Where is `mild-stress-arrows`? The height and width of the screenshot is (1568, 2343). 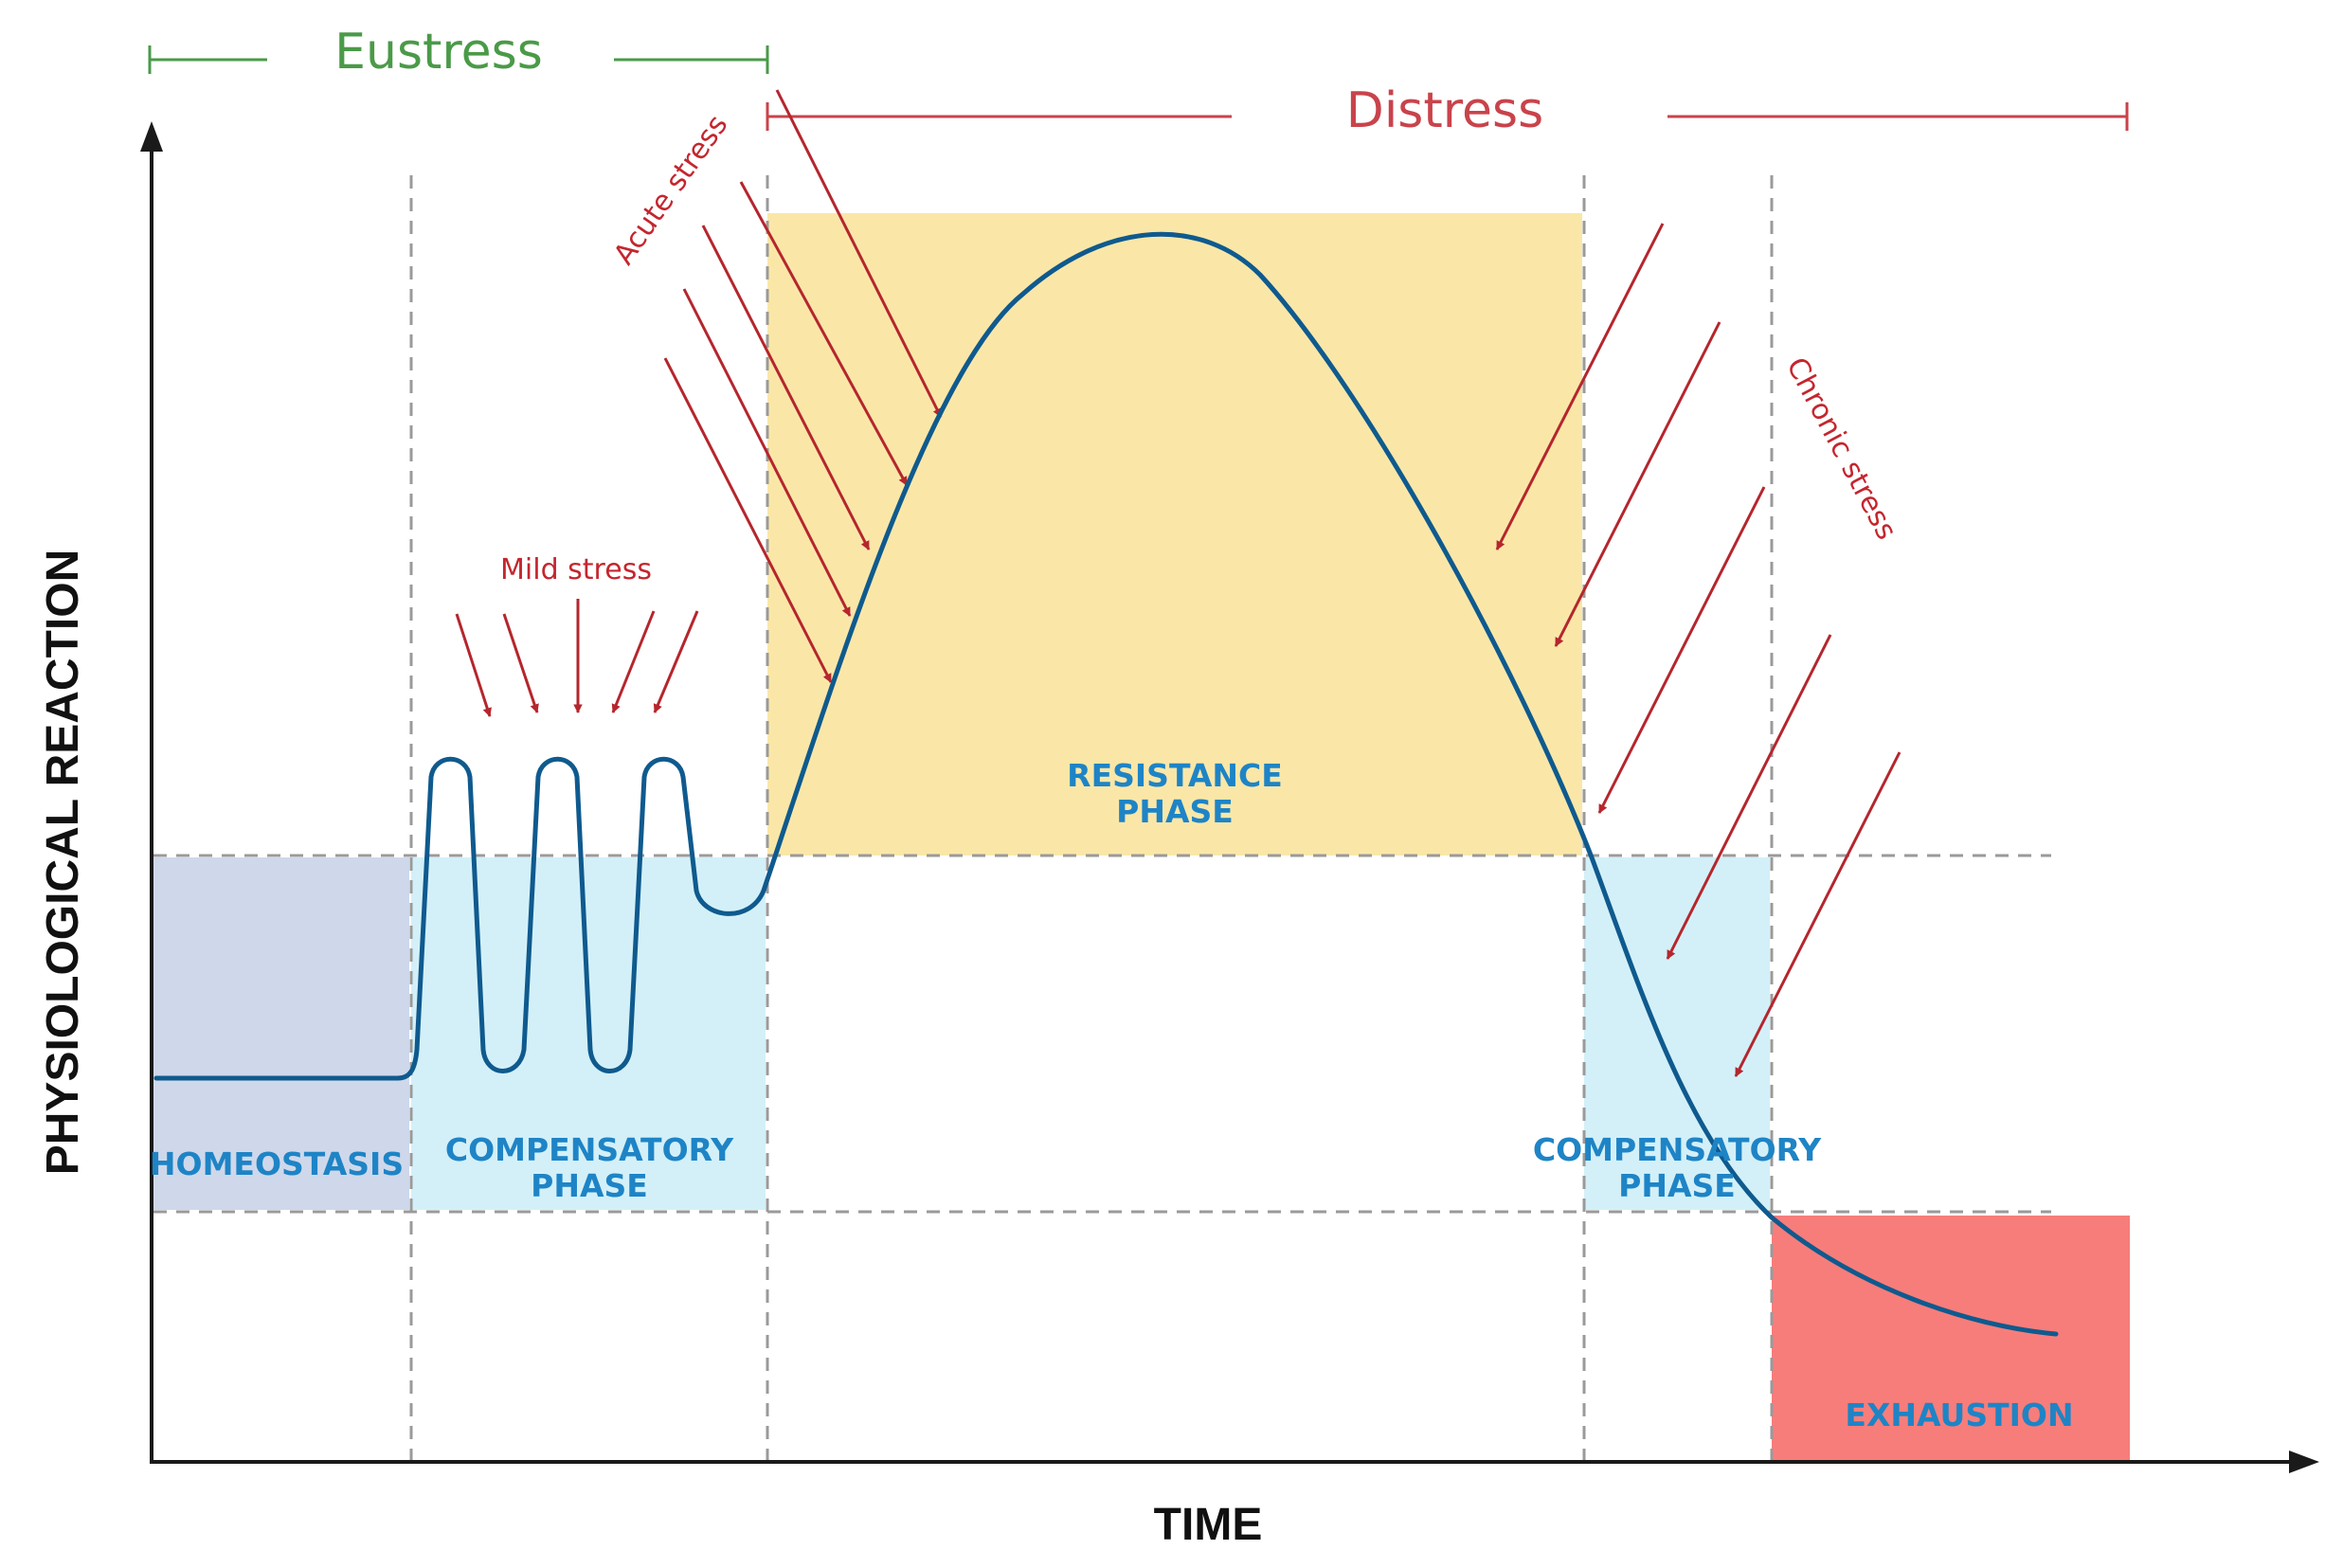
mild-stress-arrows is located at coordinates (577, 658).